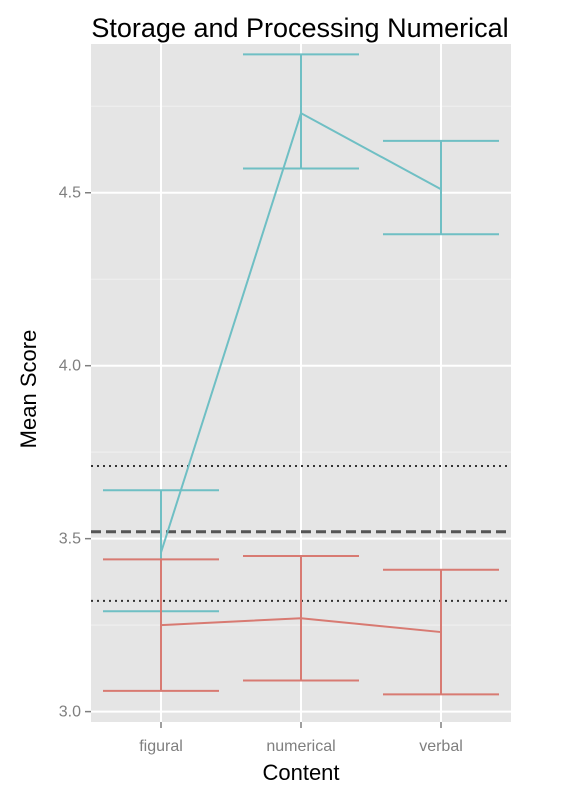 This screenshot has width=566, height=798. I want to click on x-tick-label: figural, so click(161, 746).